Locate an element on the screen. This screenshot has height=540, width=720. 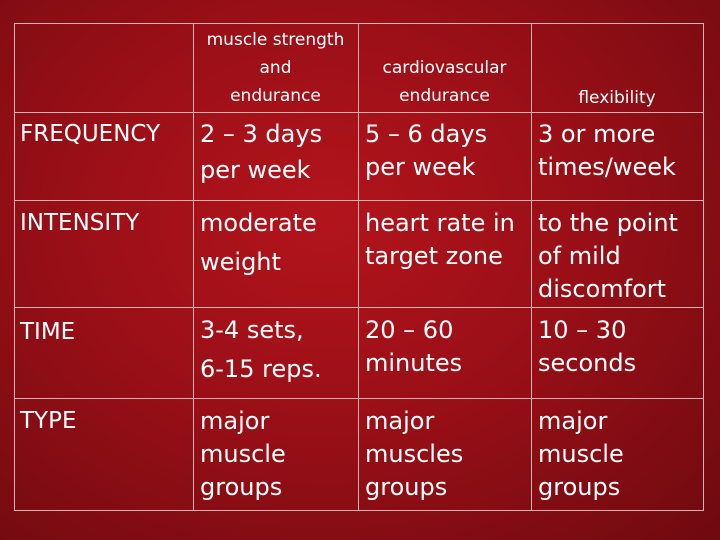
cell-line: seconds is located at coordinates (587, 363).